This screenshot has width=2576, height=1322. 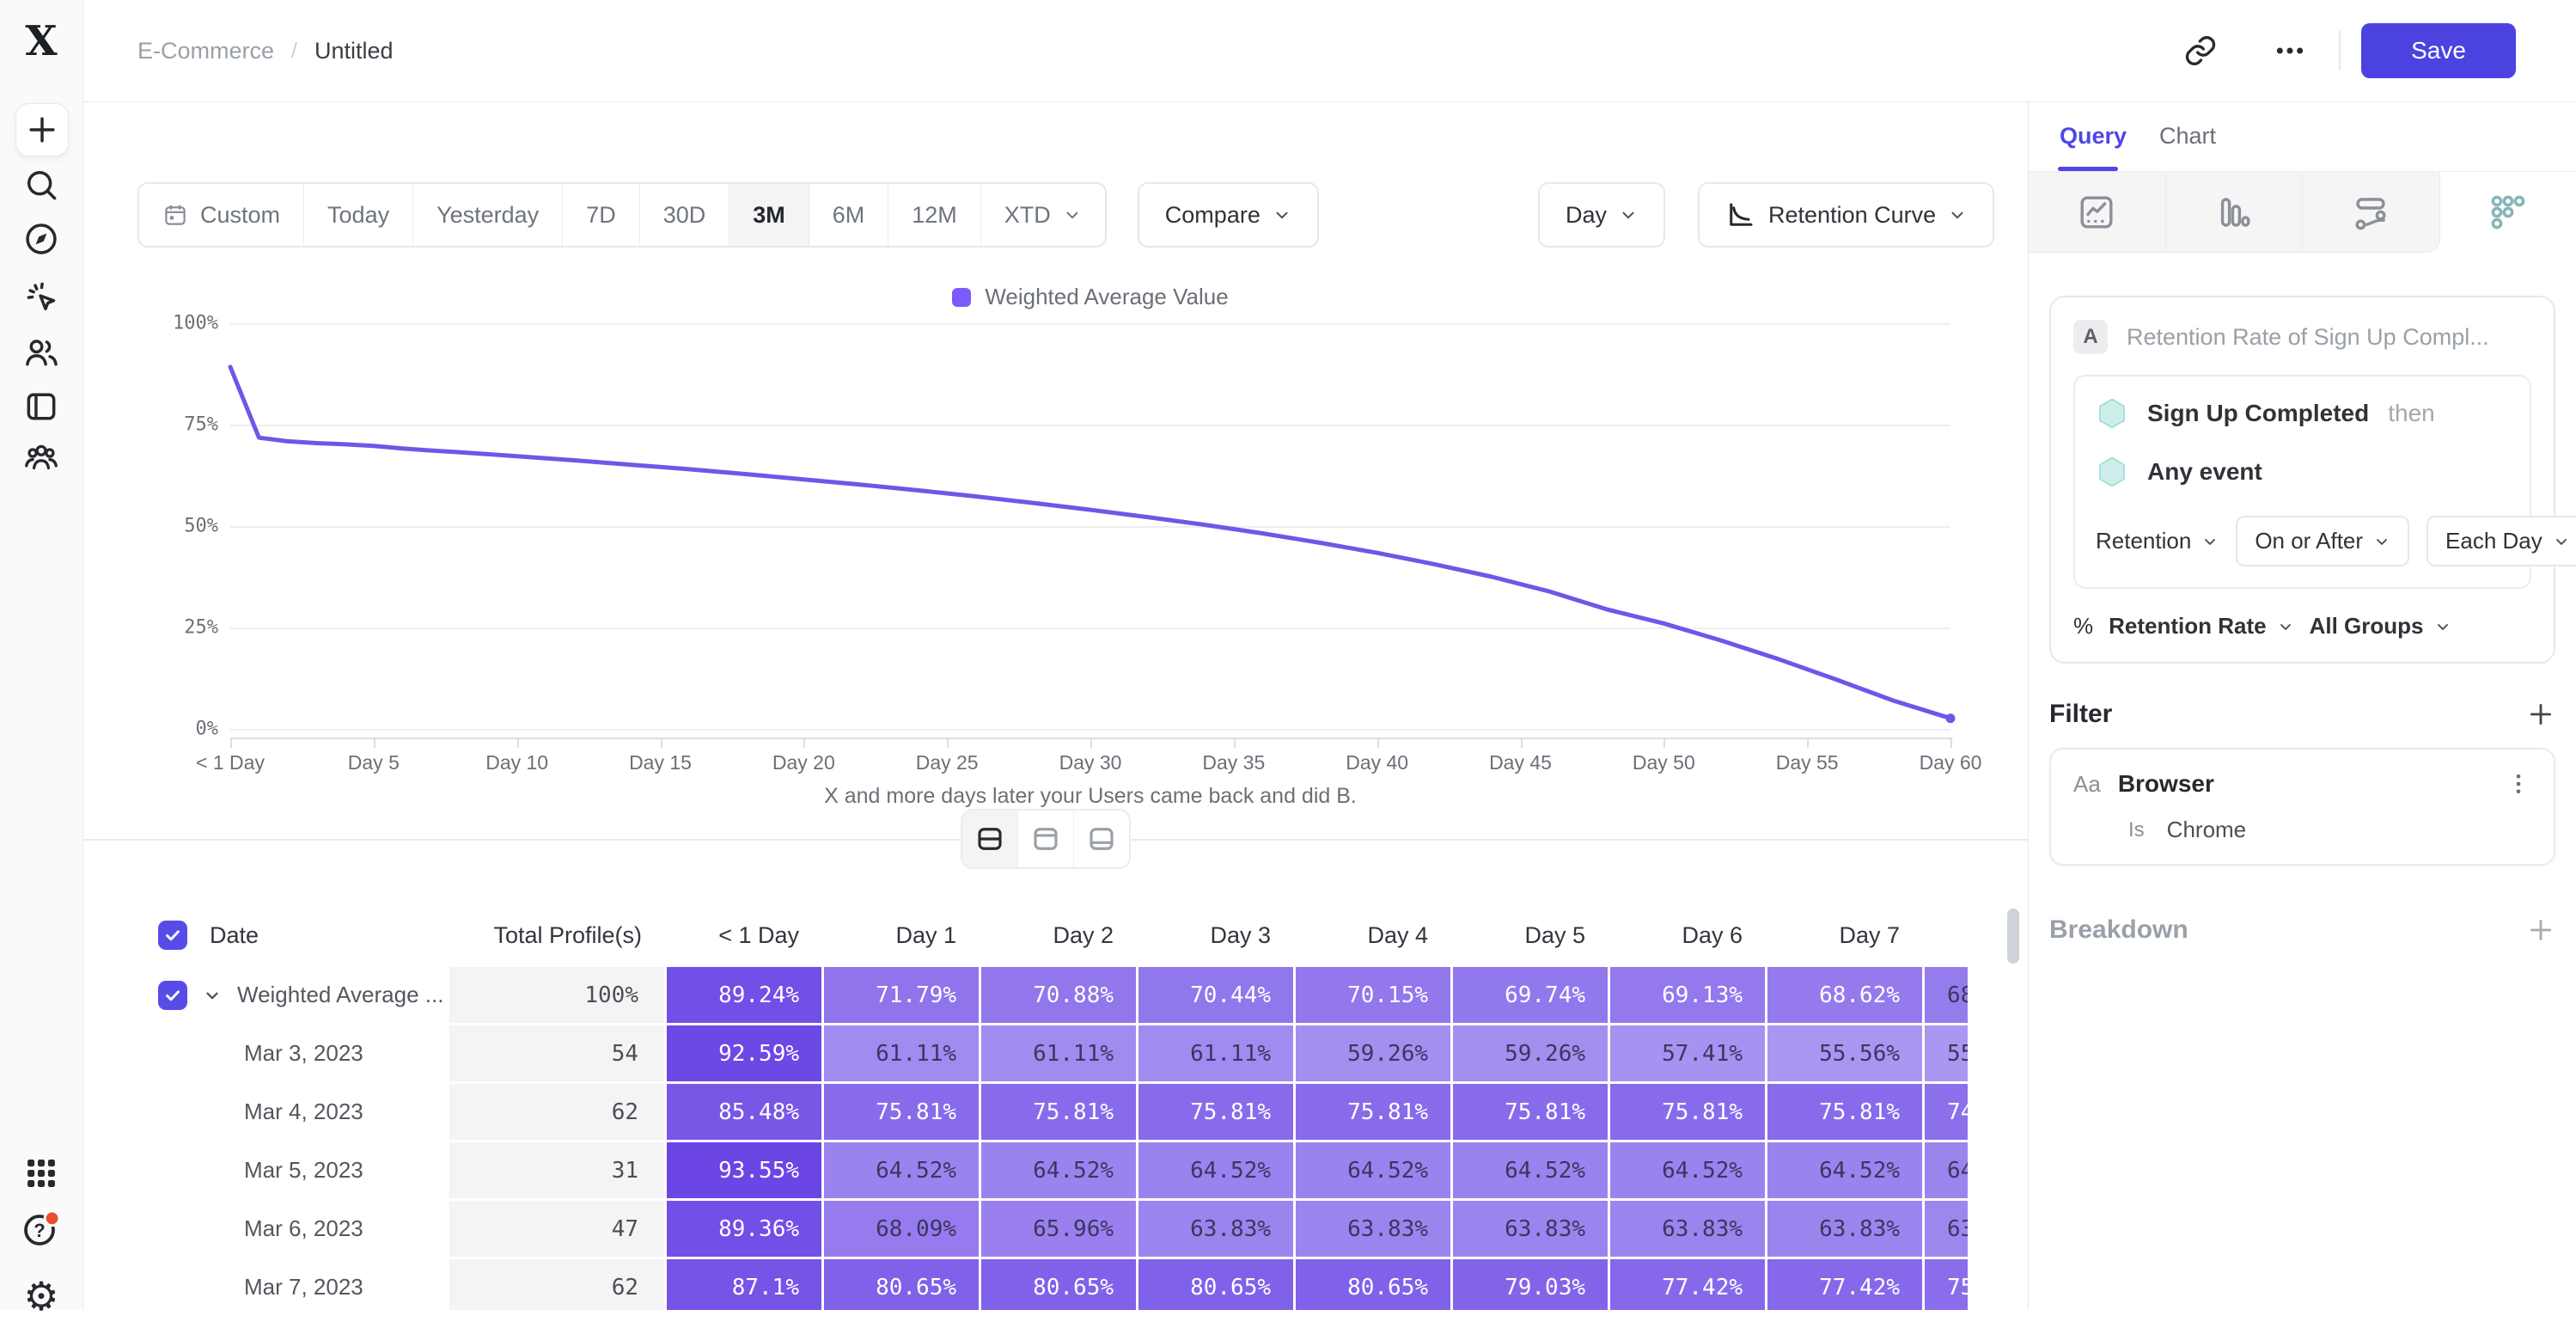 What do you see at coordinates (358, 215) in the screenshot?
I see `range-today: Today` at bounding box center [358, 215].